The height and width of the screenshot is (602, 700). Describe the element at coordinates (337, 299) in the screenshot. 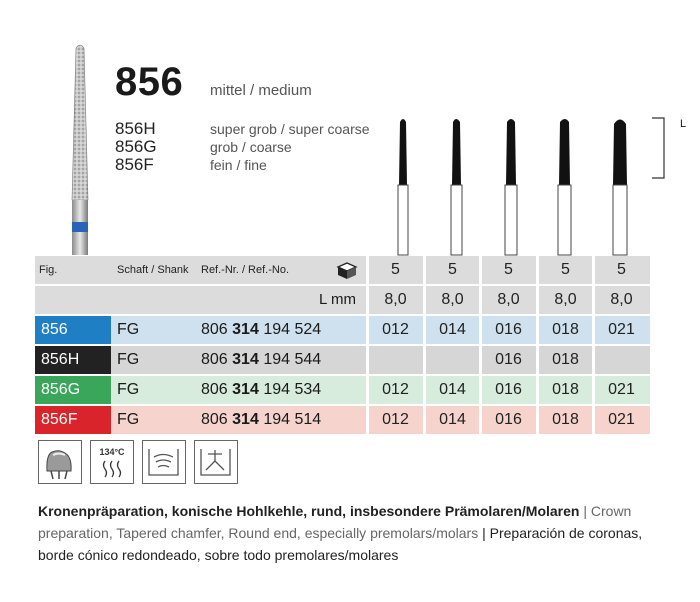

I see `length-label: L mm` at that location.